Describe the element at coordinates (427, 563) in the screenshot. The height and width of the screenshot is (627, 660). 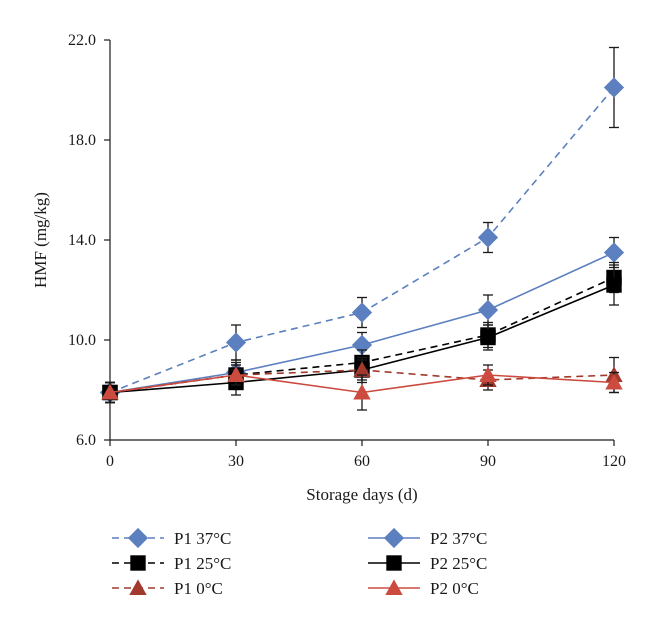
I see `legend-item: P2 25°C` at that location.